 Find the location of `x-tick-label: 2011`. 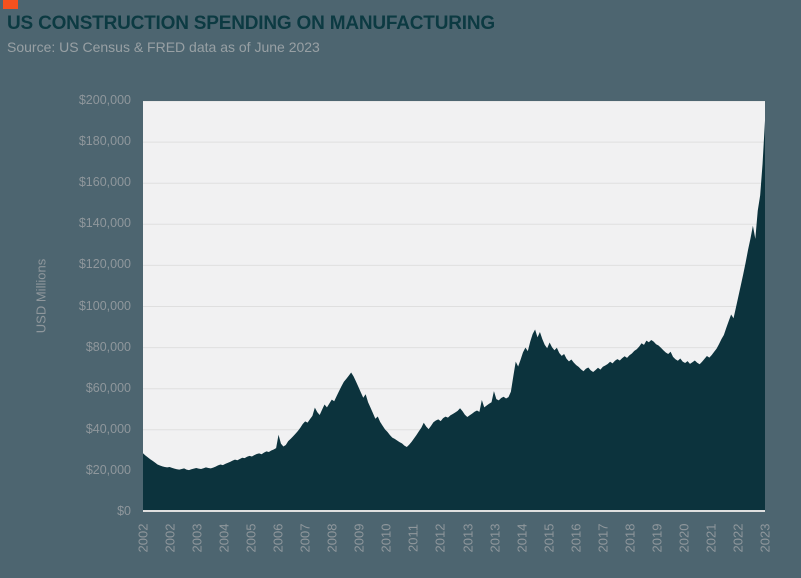

x-tick-label: 2011 is located at coordinates (413, 538).